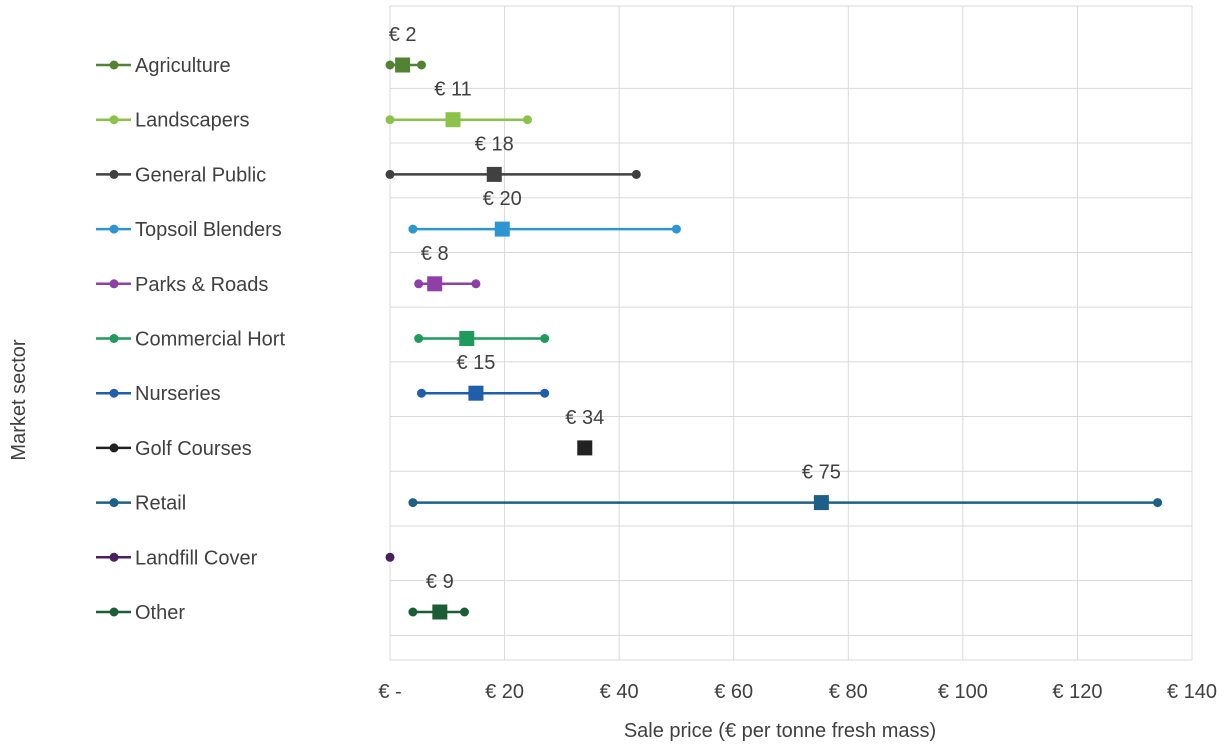  What do you see at coordinates (475, 363) in the screenshot?
I see `data-label: € 15` at bounding box center [475, 363].